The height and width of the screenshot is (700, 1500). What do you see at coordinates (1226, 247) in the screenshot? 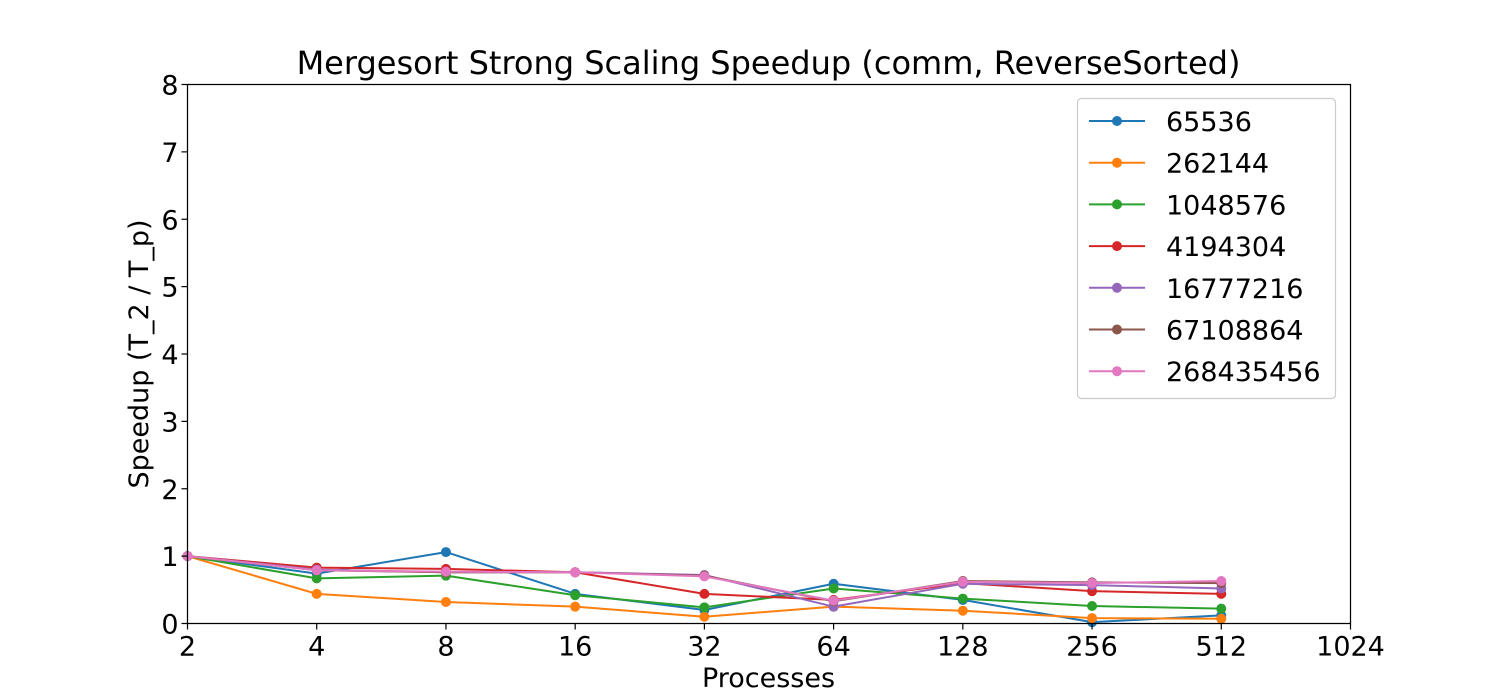
I see `legend-label: 4194304` at bounding box center [1226, 247].